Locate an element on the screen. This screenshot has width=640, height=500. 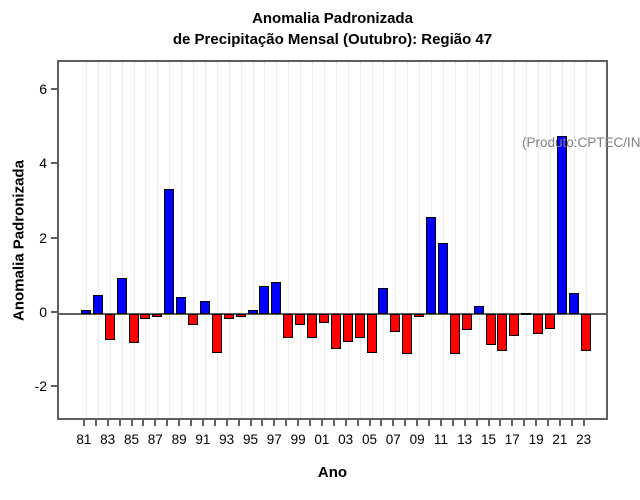
y-tick-label--2: -2 is located at coordinates (40, 385).